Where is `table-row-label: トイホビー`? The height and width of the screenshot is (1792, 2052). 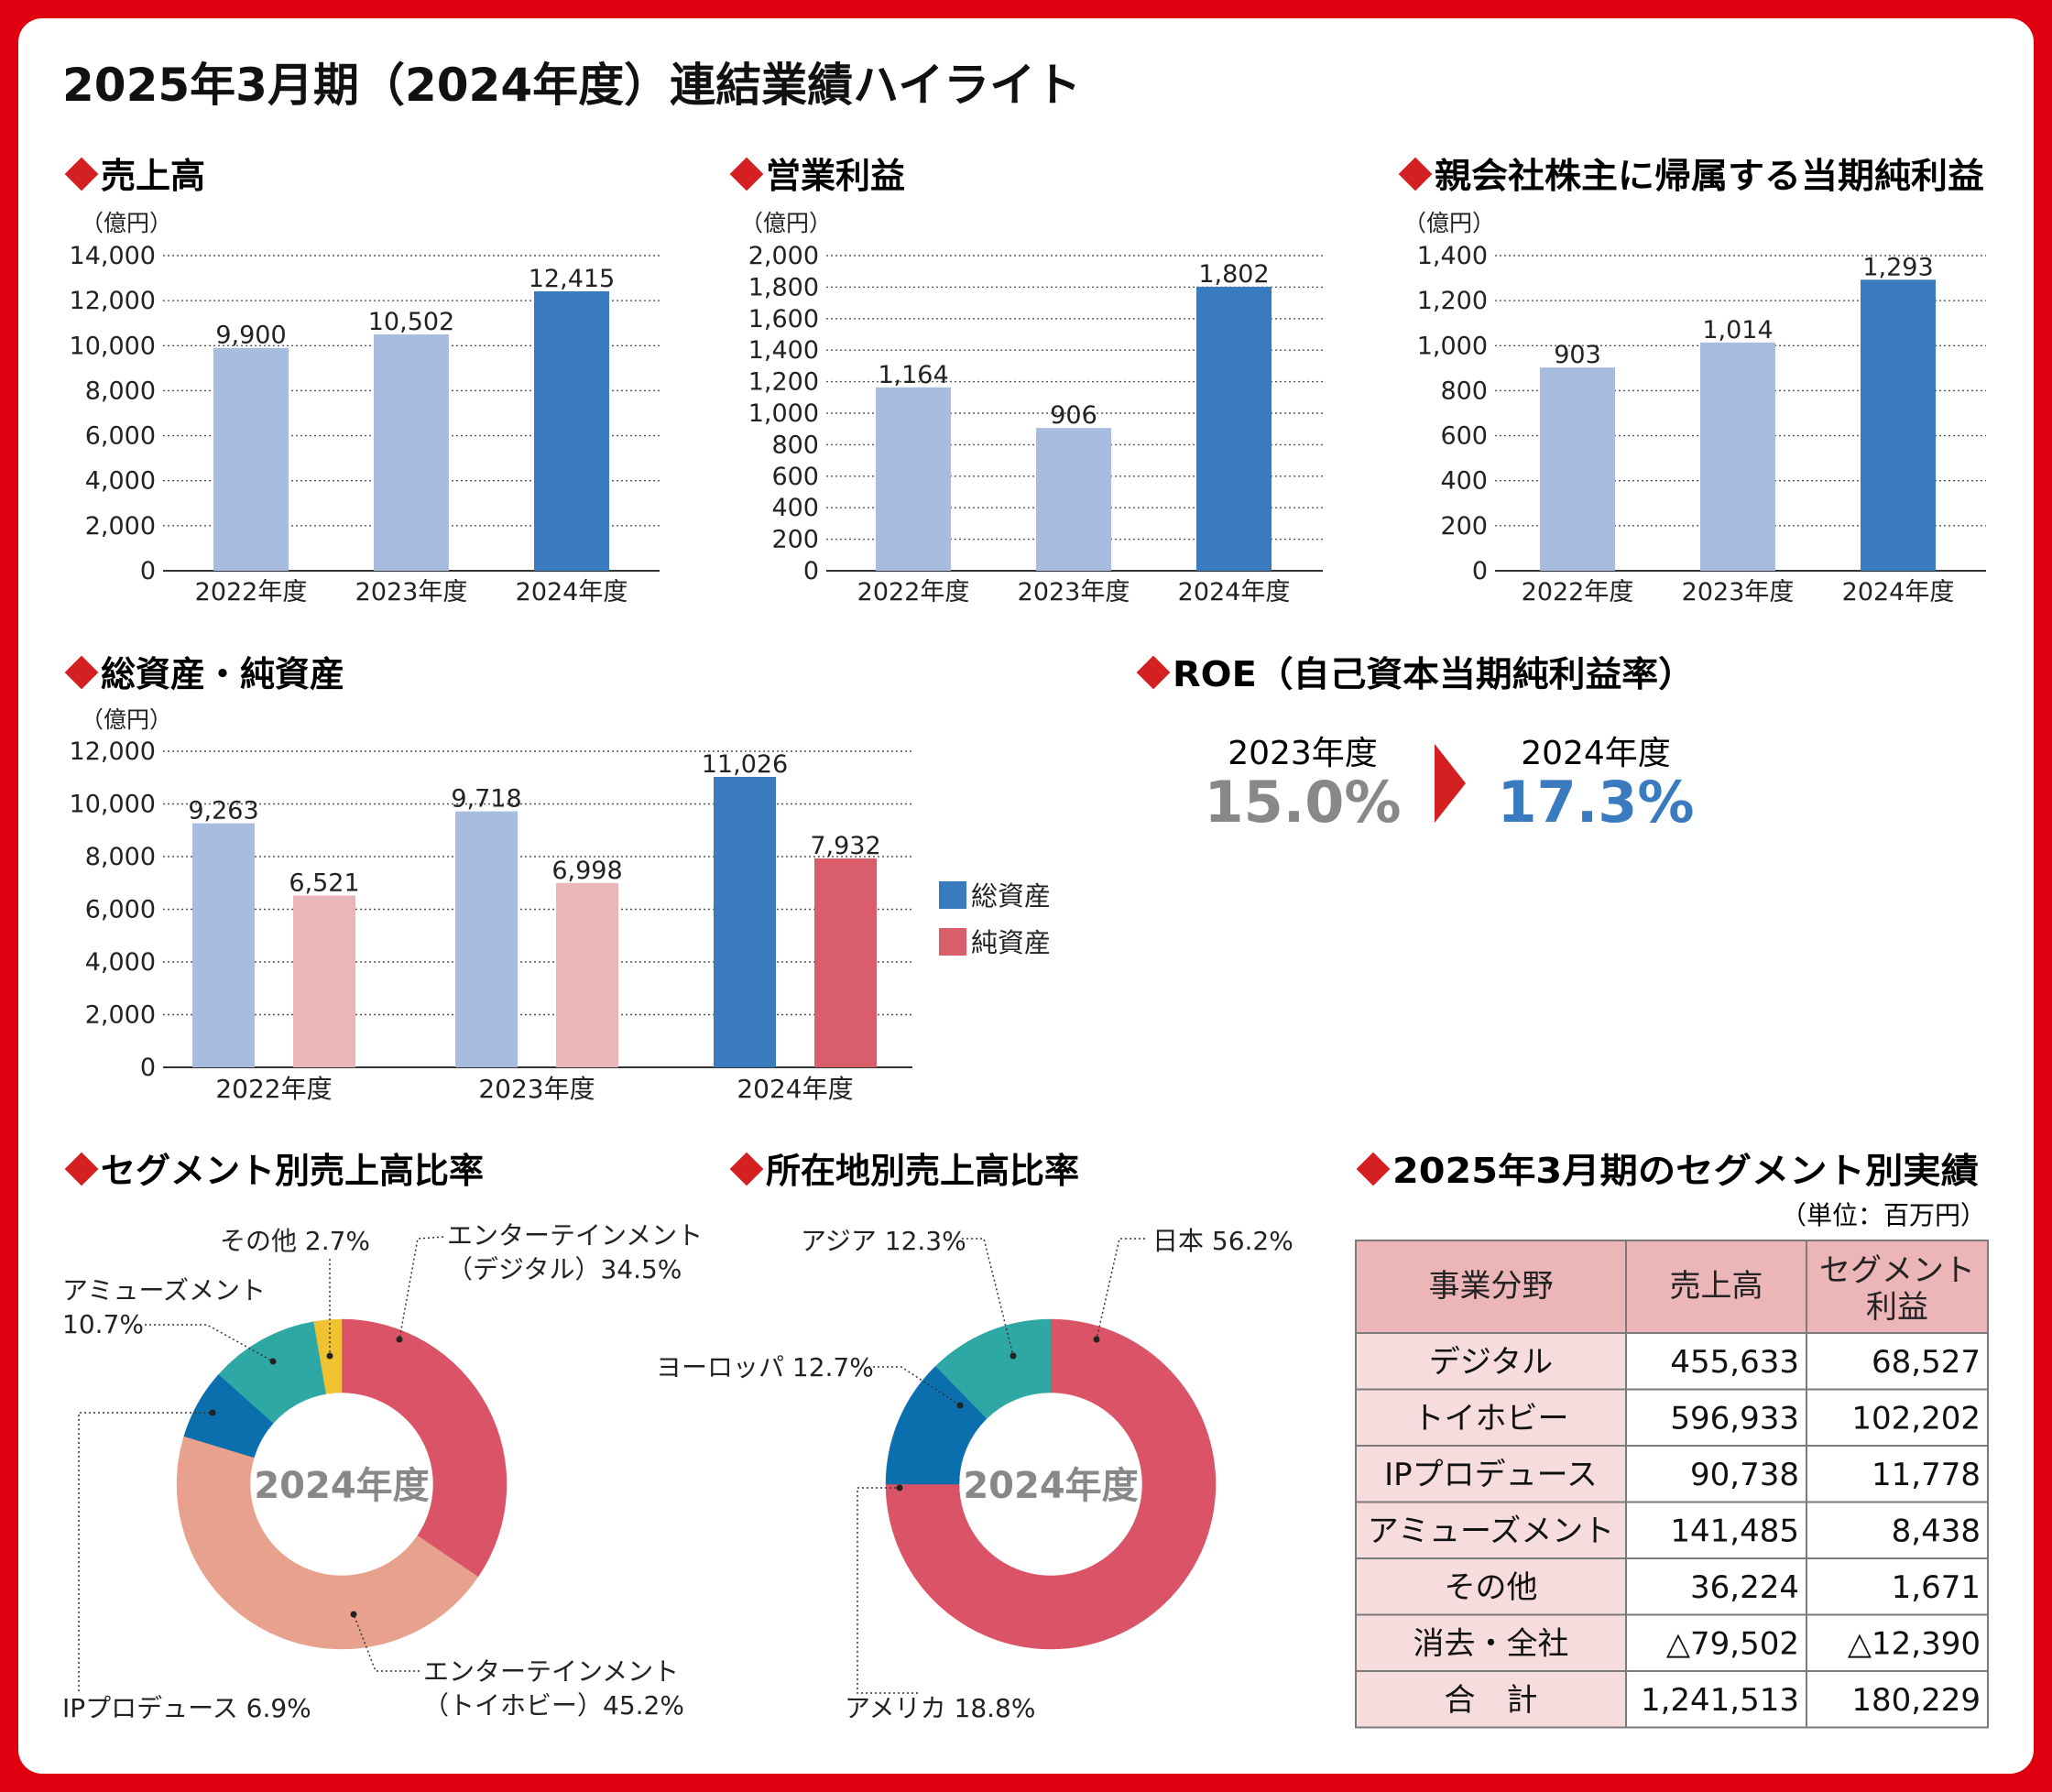
table-row-label: トイホビー is located at coordinates (1491, 1419).